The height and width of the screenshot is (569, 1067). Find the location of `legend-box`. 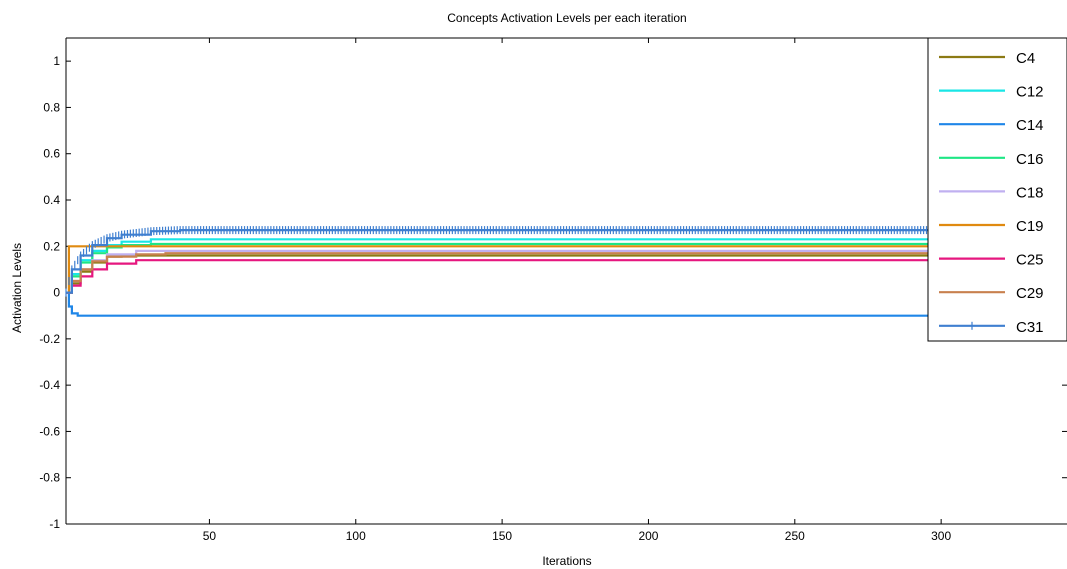

legend-box is located at coordinates (997, 189).